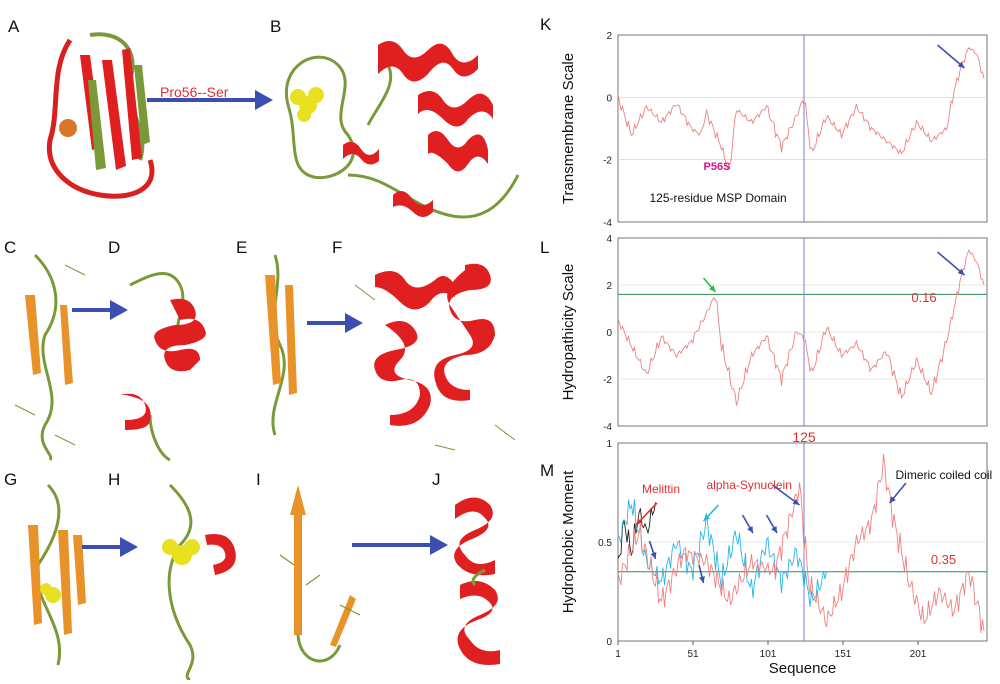  Describe the element at coordinates (194, 92) in the screenshot. I see `mutation-label: Pro56--Ser` at that location.